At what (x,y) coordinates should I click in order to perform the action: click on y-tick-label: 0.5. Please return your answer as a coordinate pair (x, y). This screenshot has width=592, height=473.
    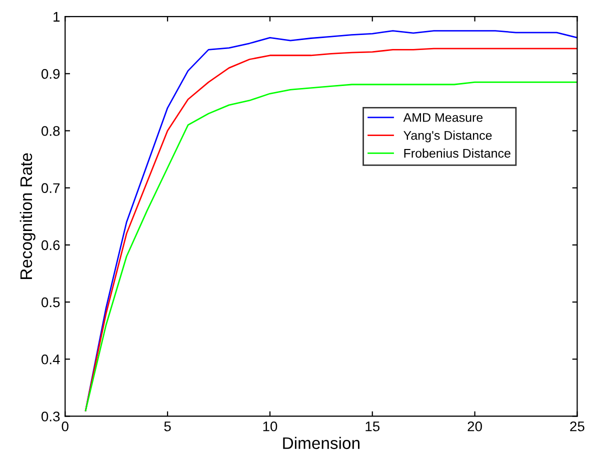
    Looking at the image, I should click on (50, 302).